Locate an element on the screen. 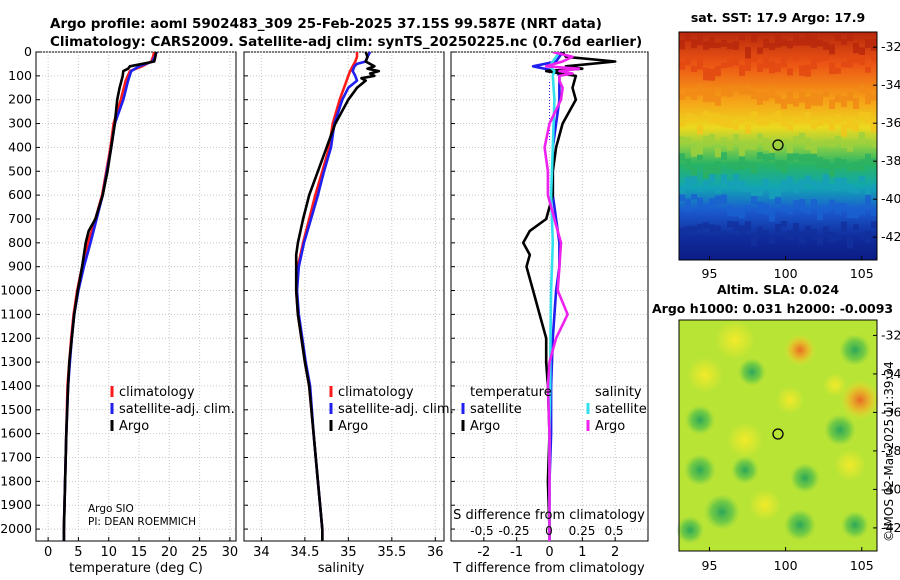  x-tick-label: 35 is located at coordinates (348, 552).